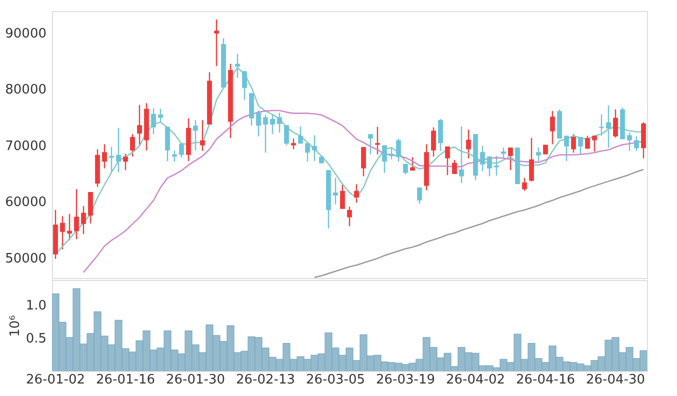 The width and height of the screenshot is (677, 396). I want to click on y-tick-label: 90000, so click(25, 34).